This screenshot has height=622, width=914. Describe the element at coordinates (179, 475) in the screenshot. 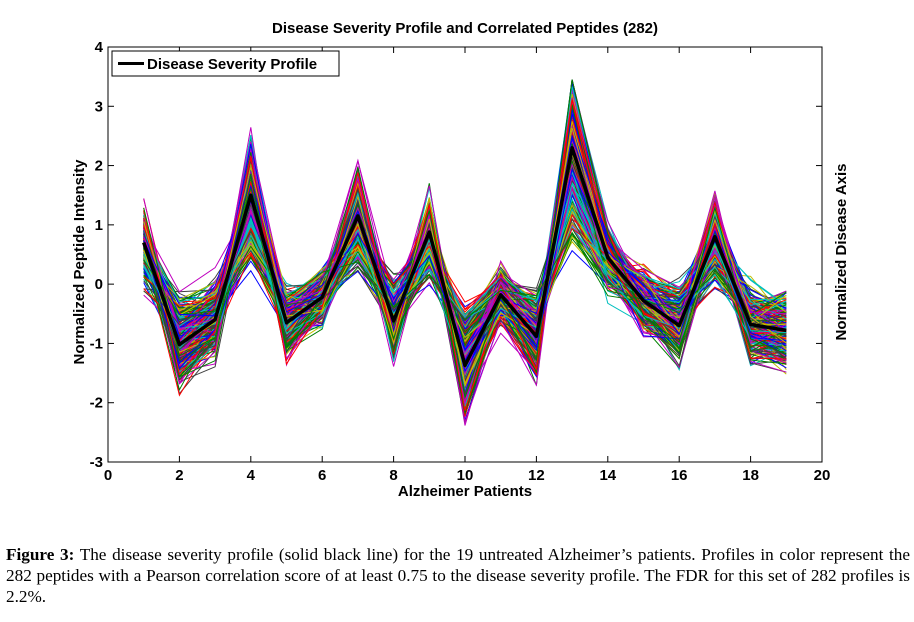

I see `x-tick-label: 2` at that location.